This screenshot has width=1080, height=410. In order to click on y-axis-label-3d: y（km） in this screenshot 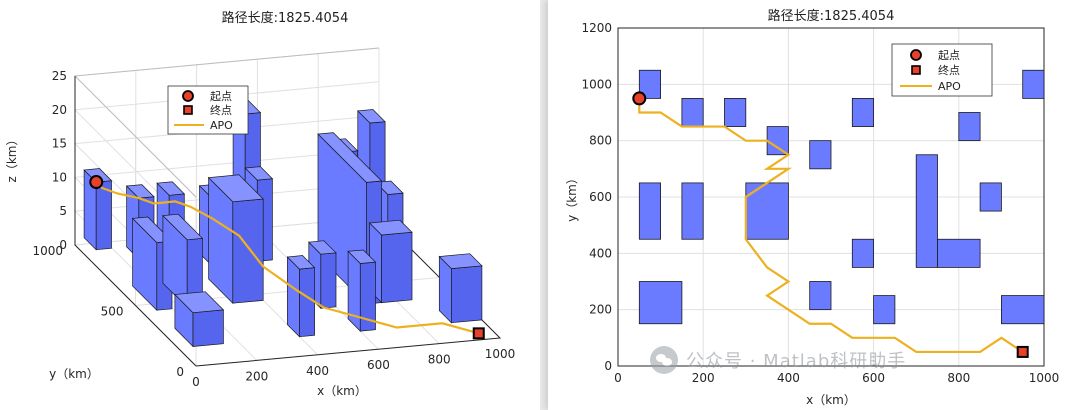, I will do `click(74, 374)`.